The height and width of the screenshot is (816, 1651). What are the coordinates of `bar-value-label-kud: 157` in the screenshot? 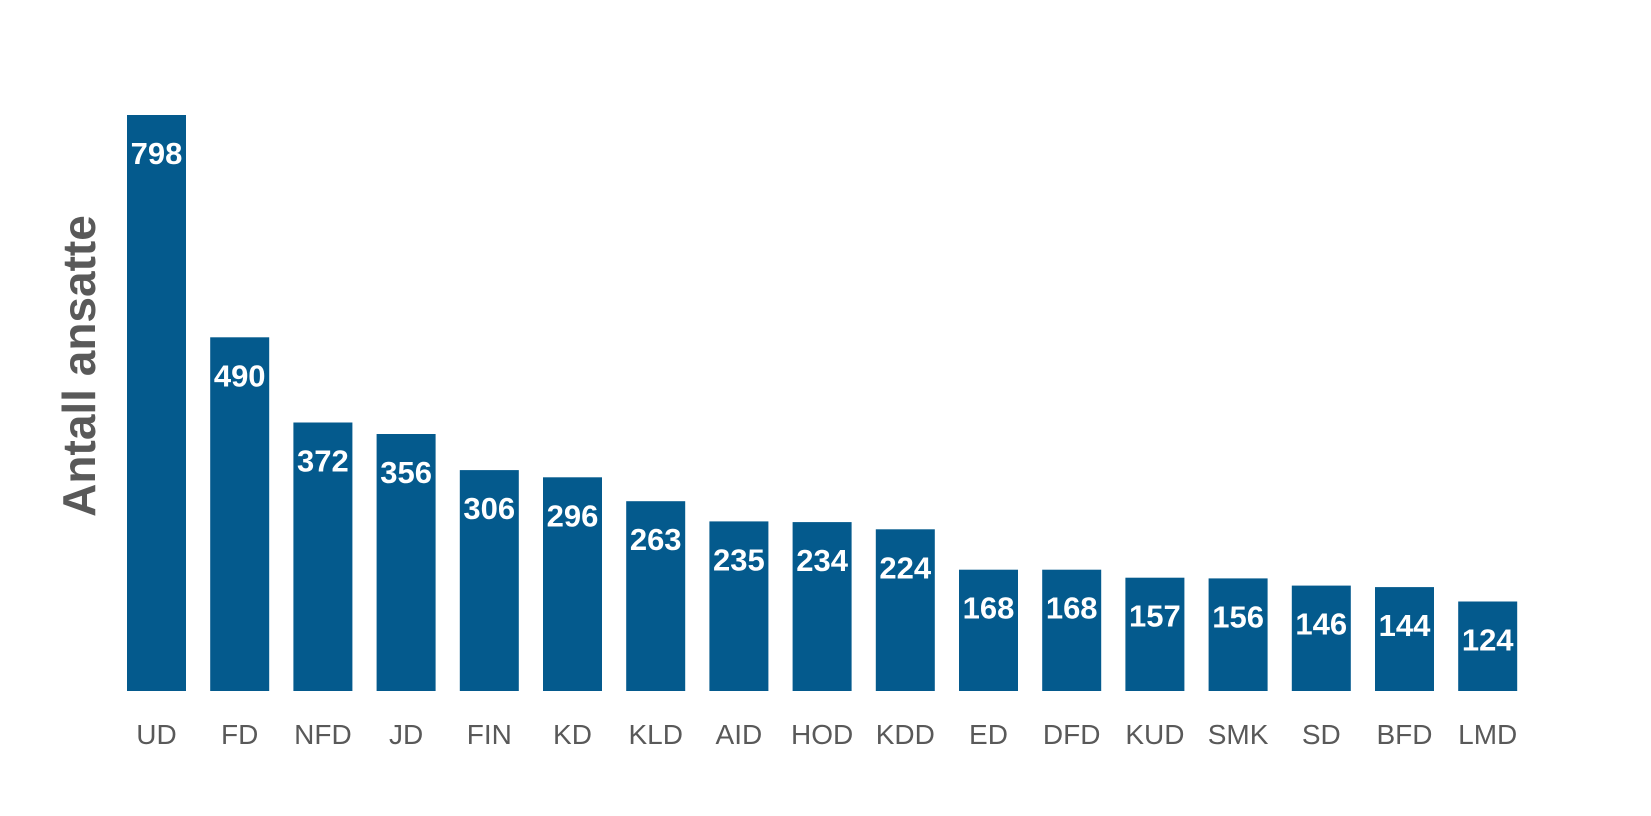 It's located at (1155, 616).